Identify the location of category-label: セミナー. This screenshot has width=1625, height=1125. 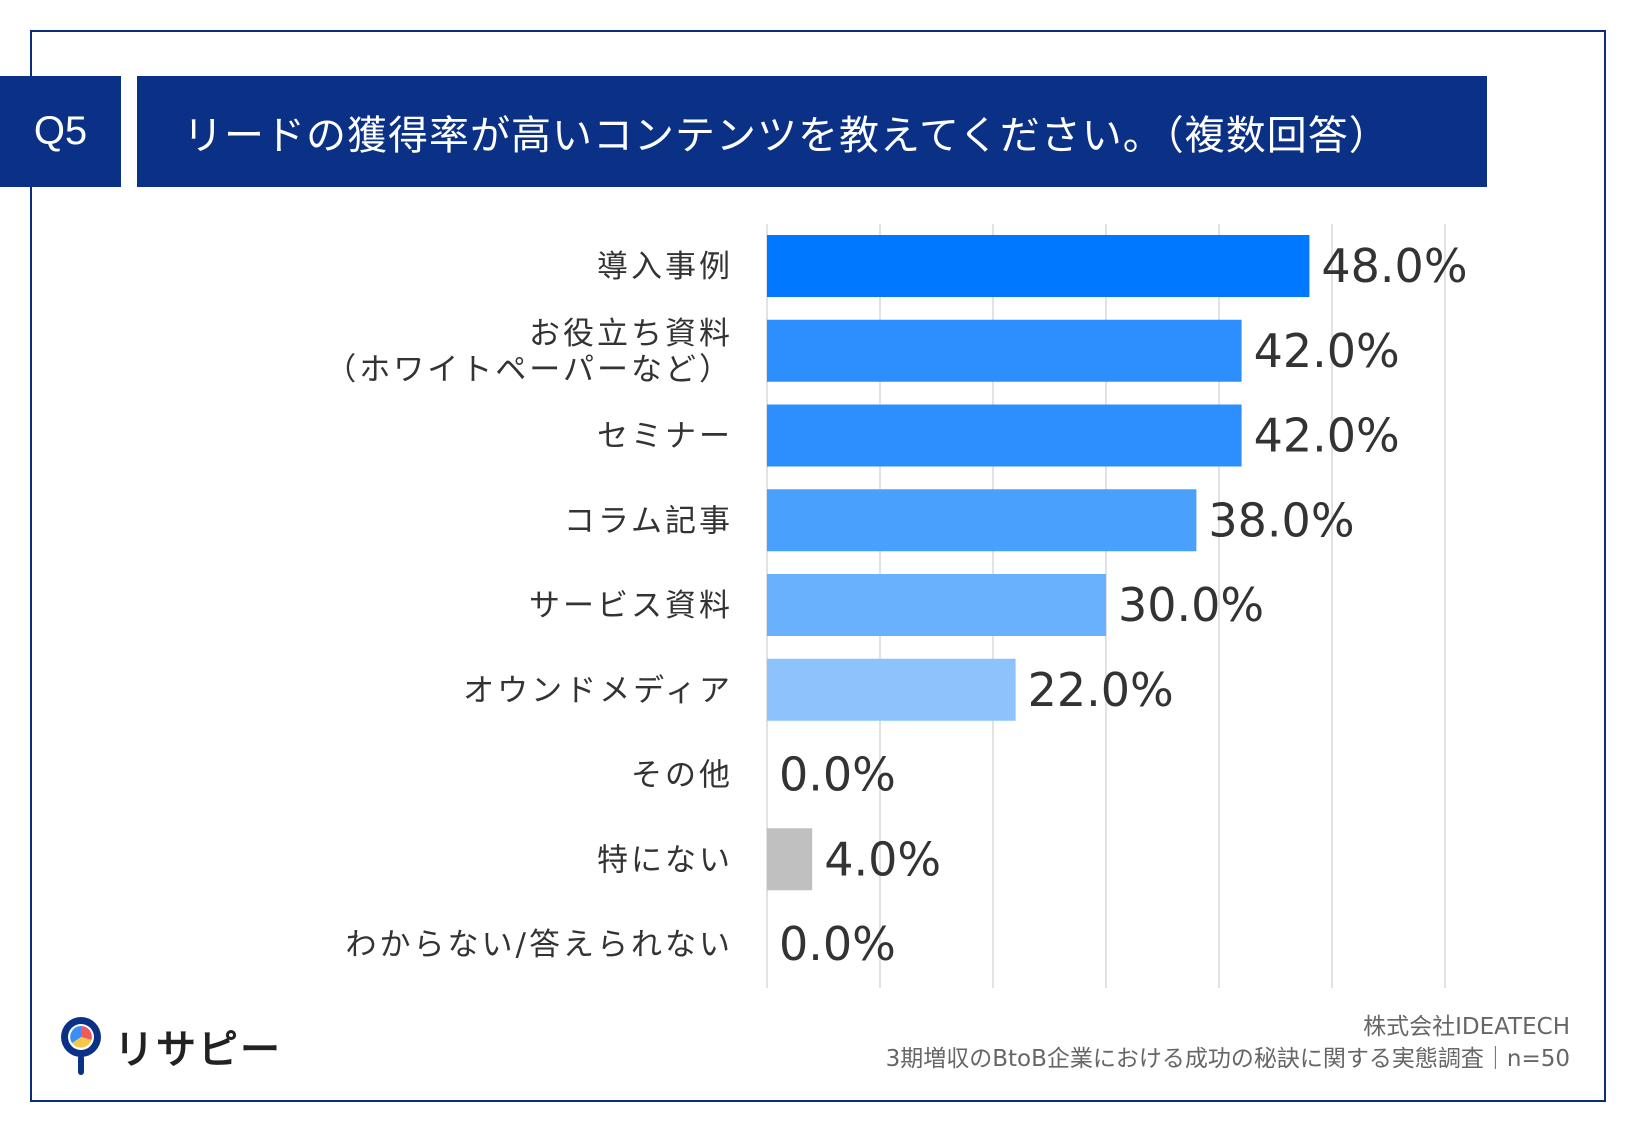
(665, 437).